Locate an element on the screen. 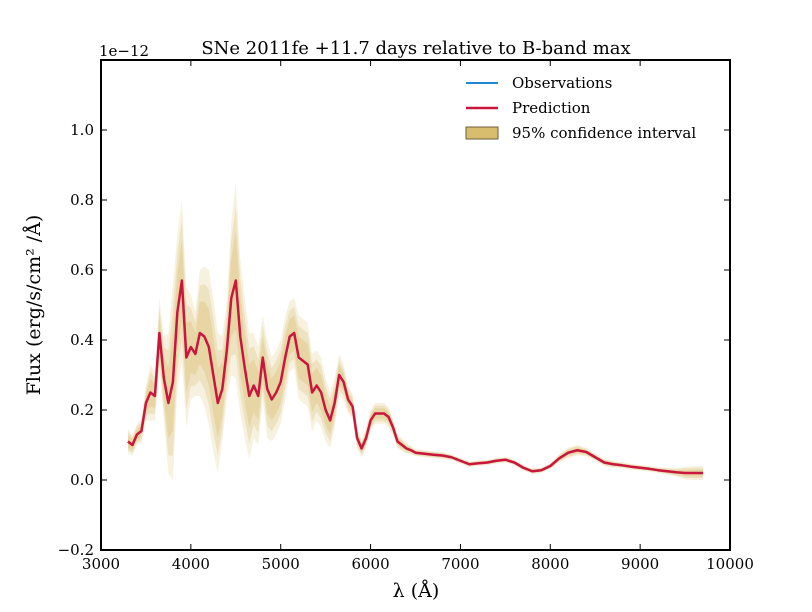 The height and width of the screenshot is (612, 812). x-tick-label: 4000 is located at coordinates (191, 564).